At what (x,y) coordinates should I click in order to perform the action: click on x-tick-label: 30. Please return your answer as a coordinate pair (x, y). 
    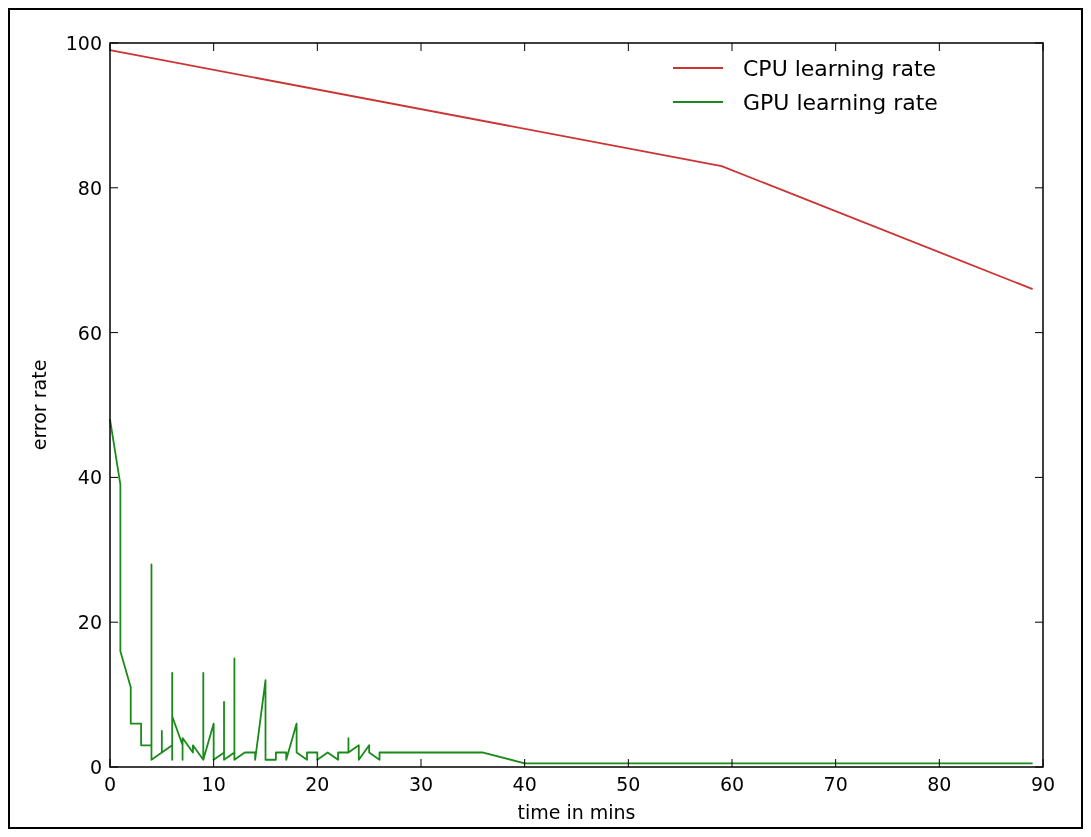
    Looking at the image, I should click on (421, 784).